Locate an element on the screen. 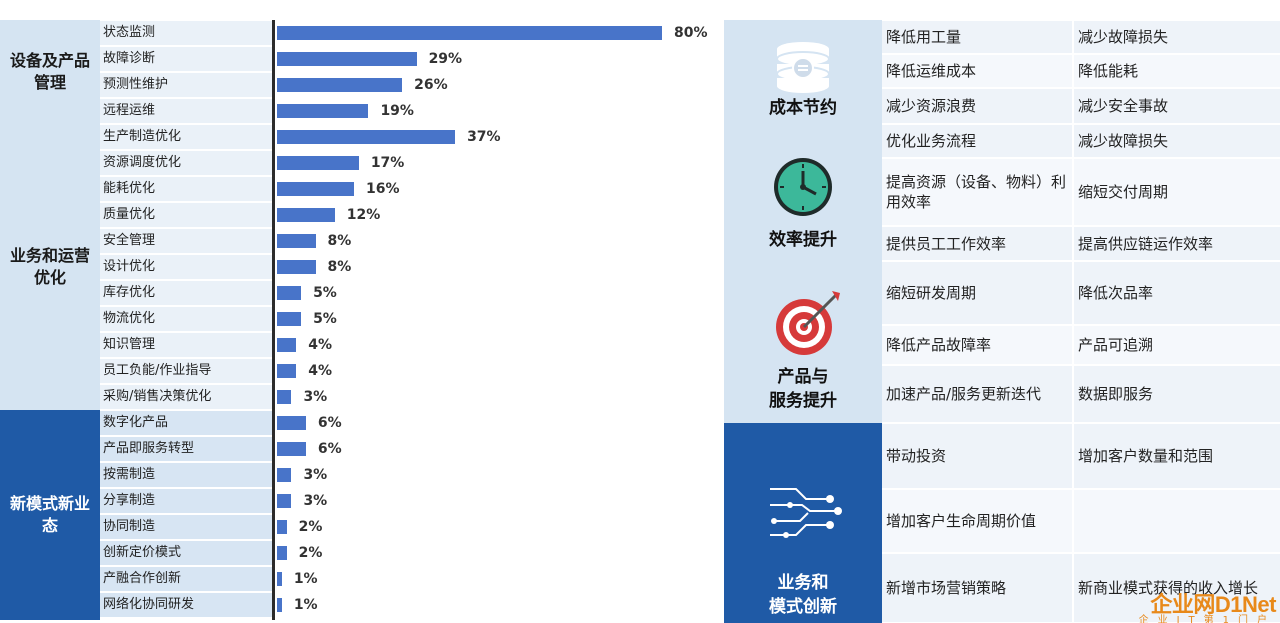  item-label: 创新定价模式 is located at coordinates (186, 553).